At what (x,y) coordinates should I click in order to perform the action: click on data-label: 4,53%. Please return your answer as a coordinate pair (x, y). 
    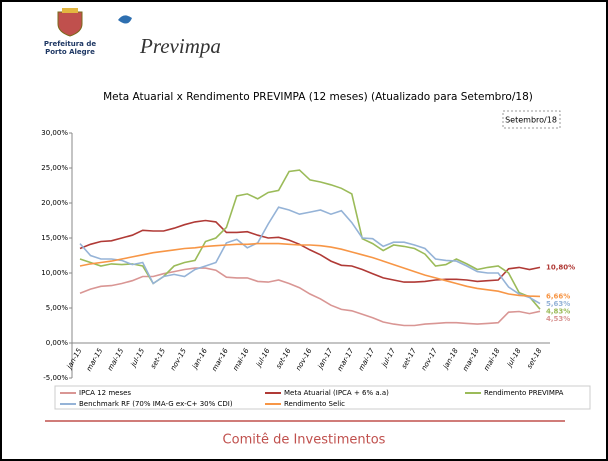
    Looking at the image, I should click on (558, 319).